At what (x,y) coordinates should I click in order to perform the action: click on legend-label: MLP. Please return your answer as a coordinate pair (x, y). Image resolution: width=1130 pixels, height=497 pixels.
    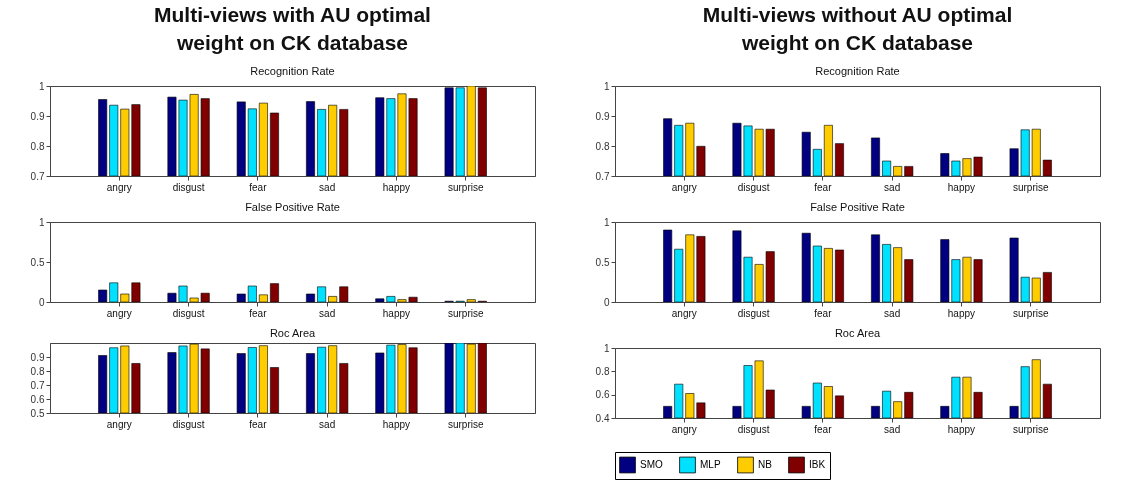
    Looking at the image, I should click on (710, 464).